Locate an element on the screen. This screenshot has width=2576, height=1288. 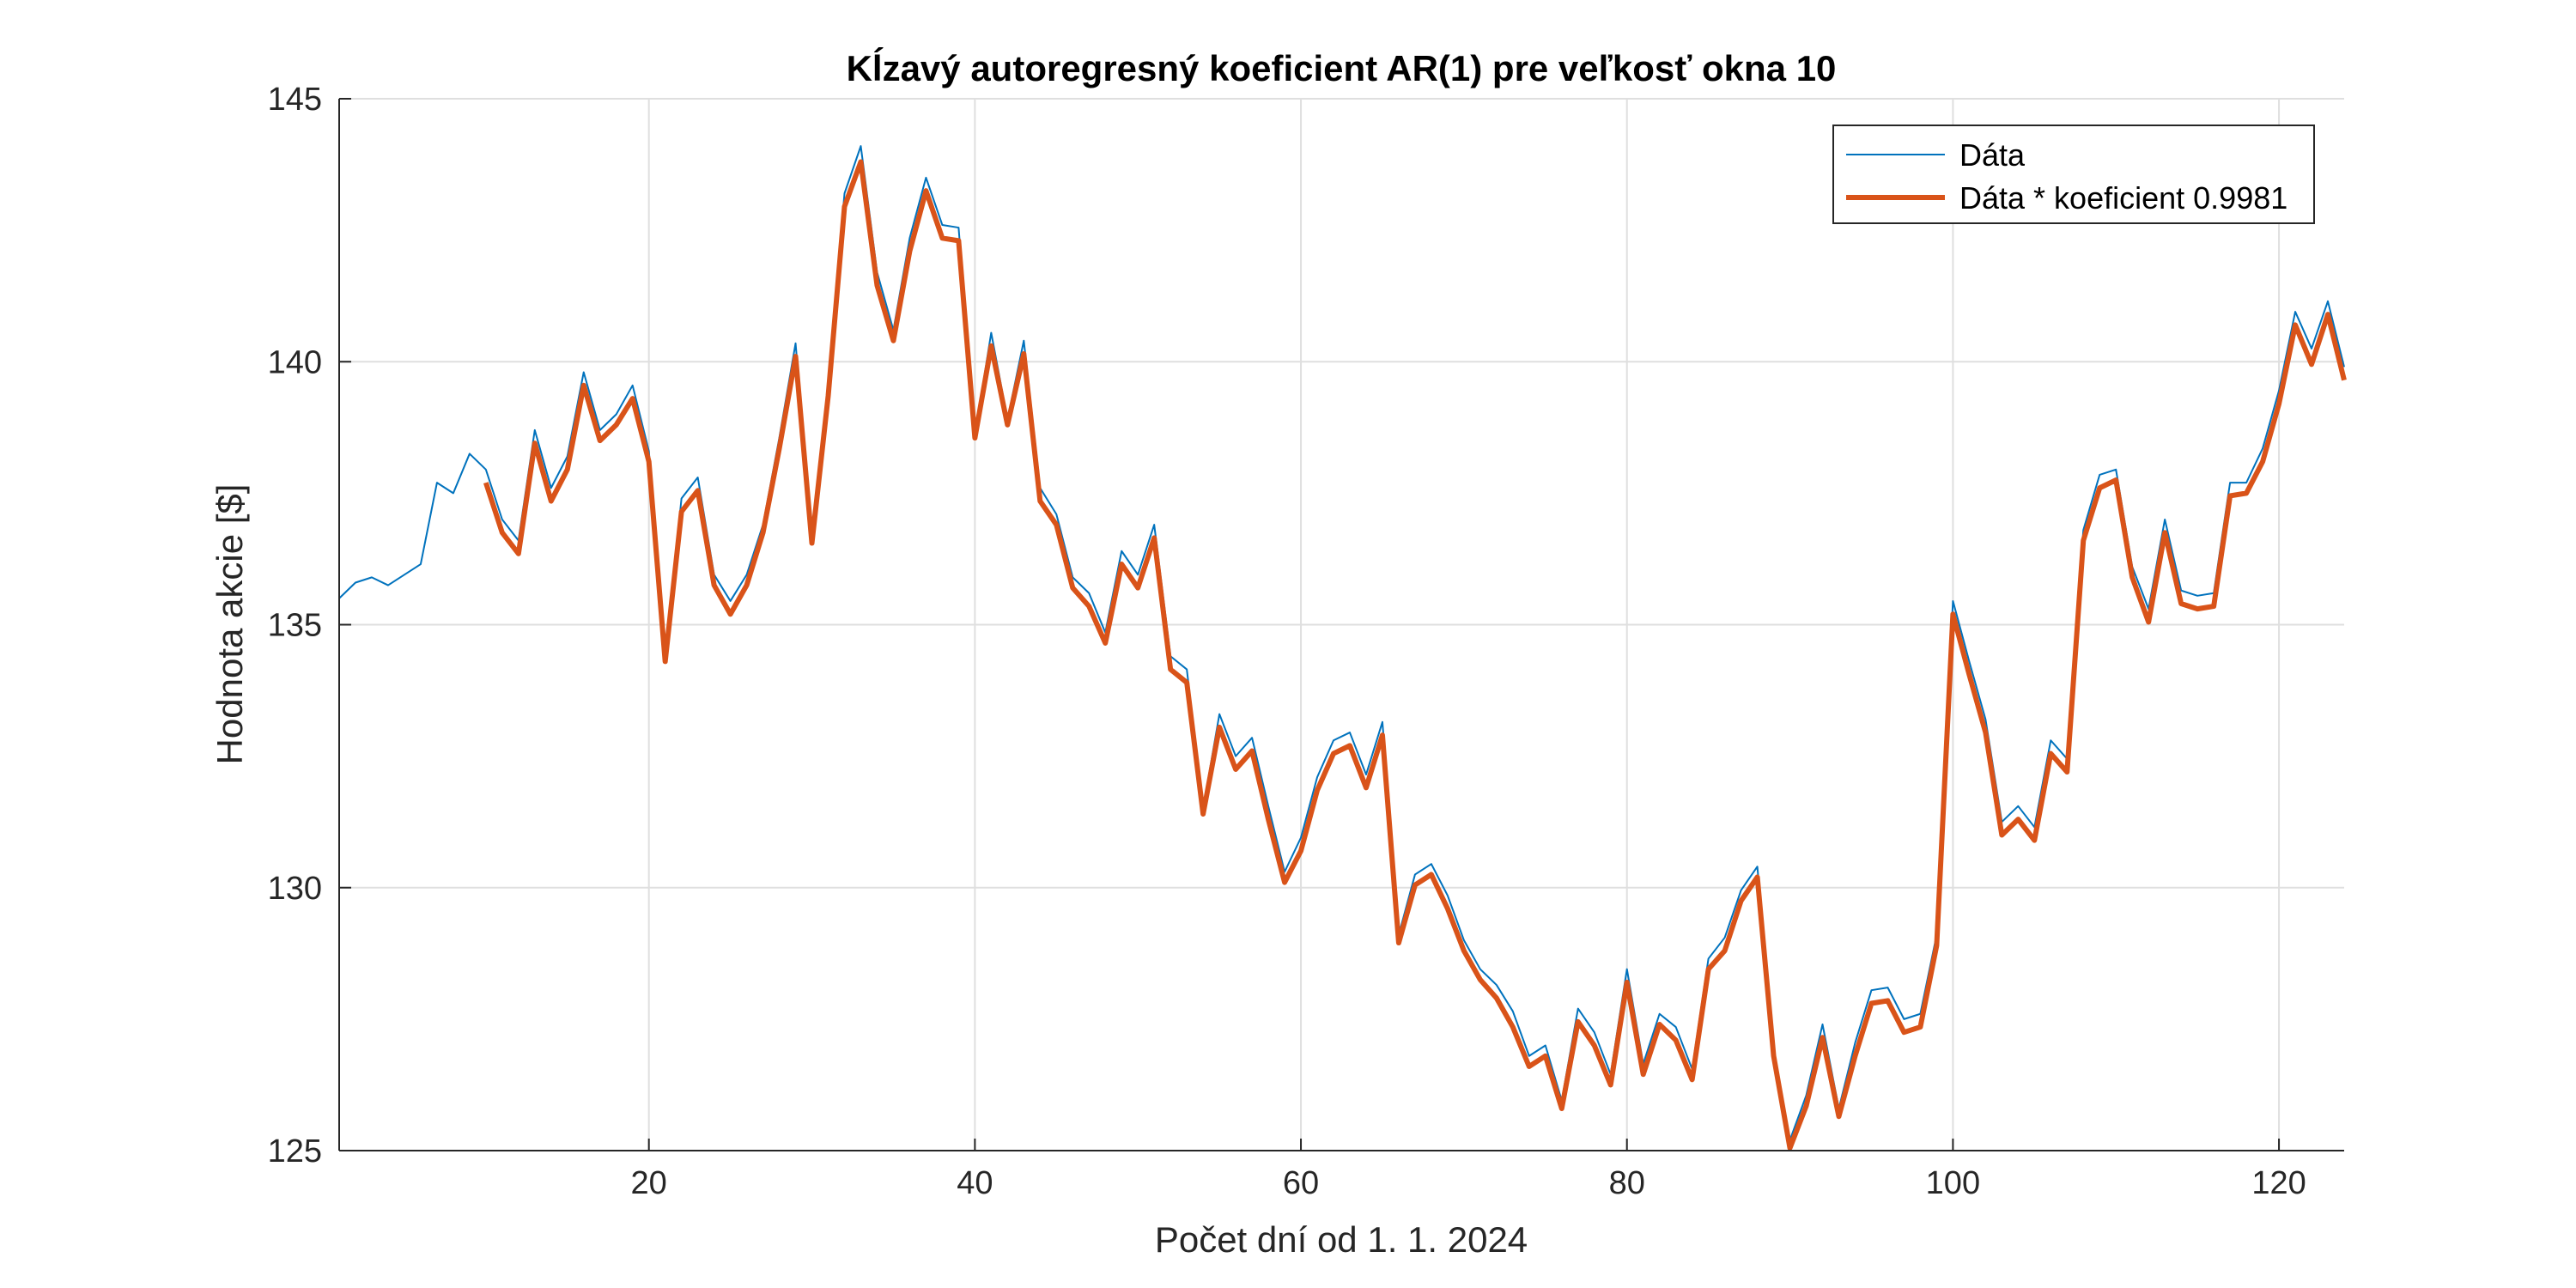
y-tick-label: 130 is located at coordinates (295, 889).